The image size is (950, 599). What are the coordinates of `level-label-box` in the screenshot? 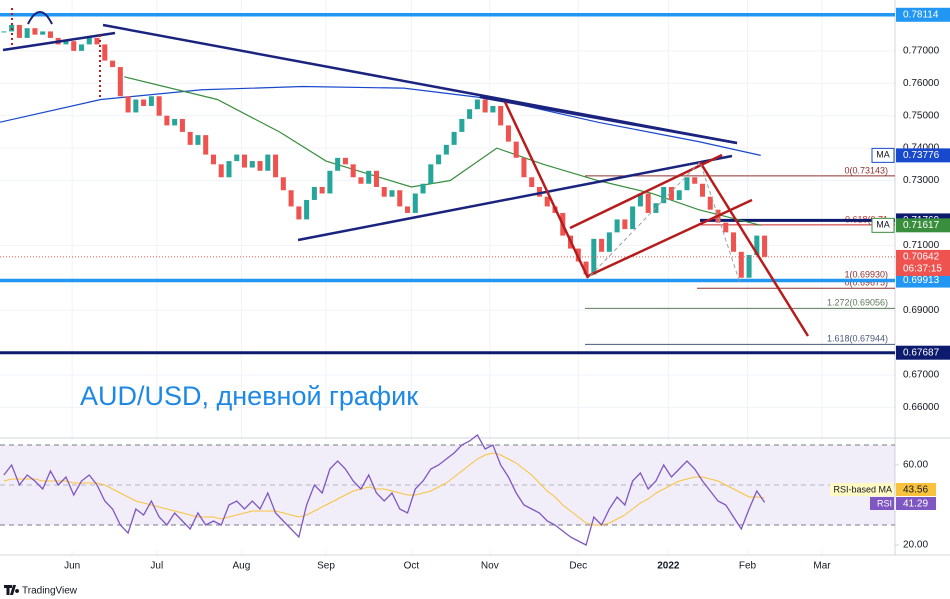 It's located at (923, 14).